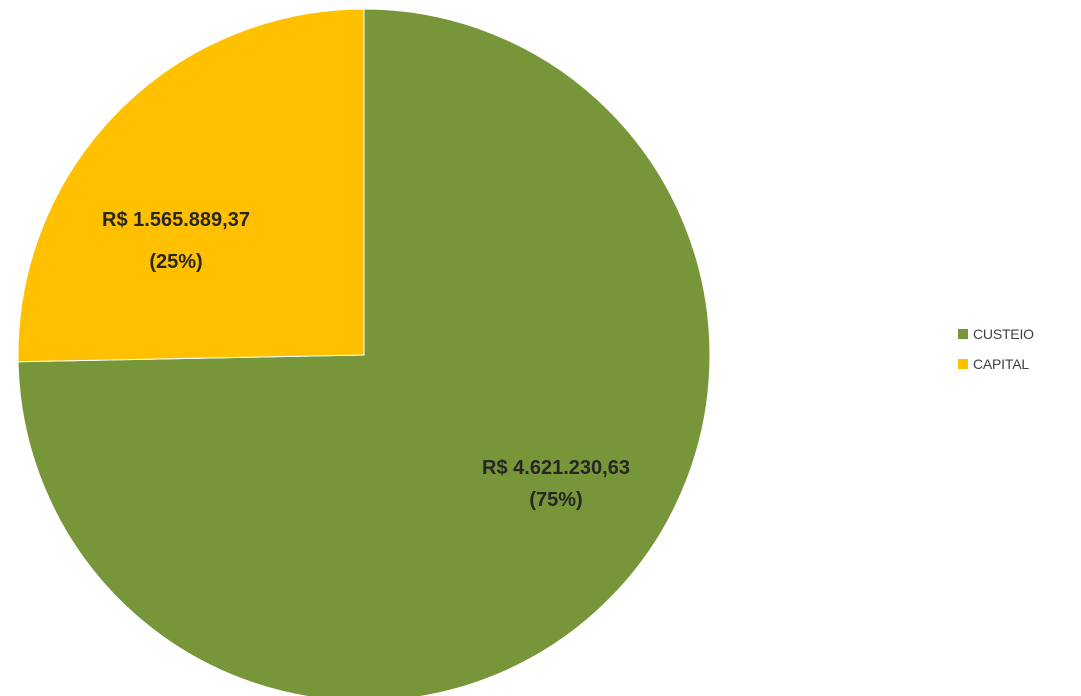 This screenshot has height=696, width=1081. What do you see at coordinates (963, 364) in the screenshot?
I see `legend-swatch-capital` at bounding box center [963, 364].